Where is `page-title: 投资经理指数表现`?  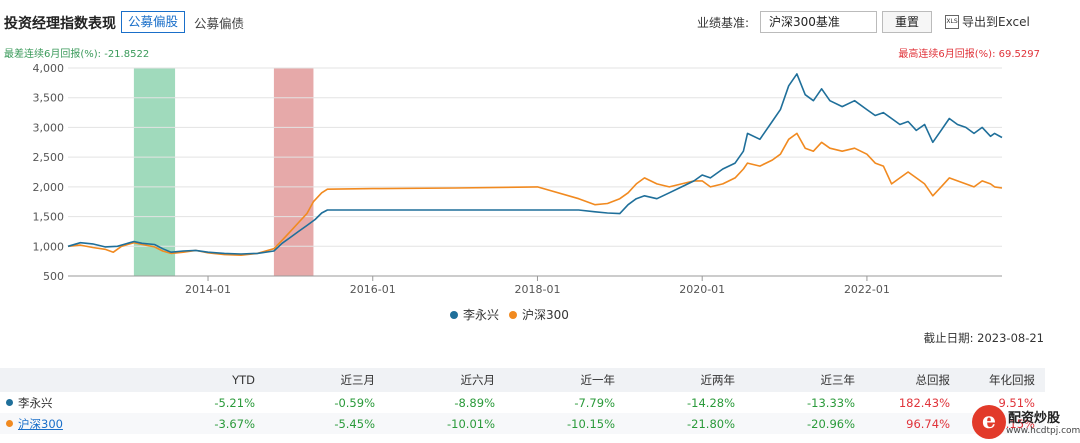 page-title: 投资经理指数表现 is located at coordinates (60, 24).